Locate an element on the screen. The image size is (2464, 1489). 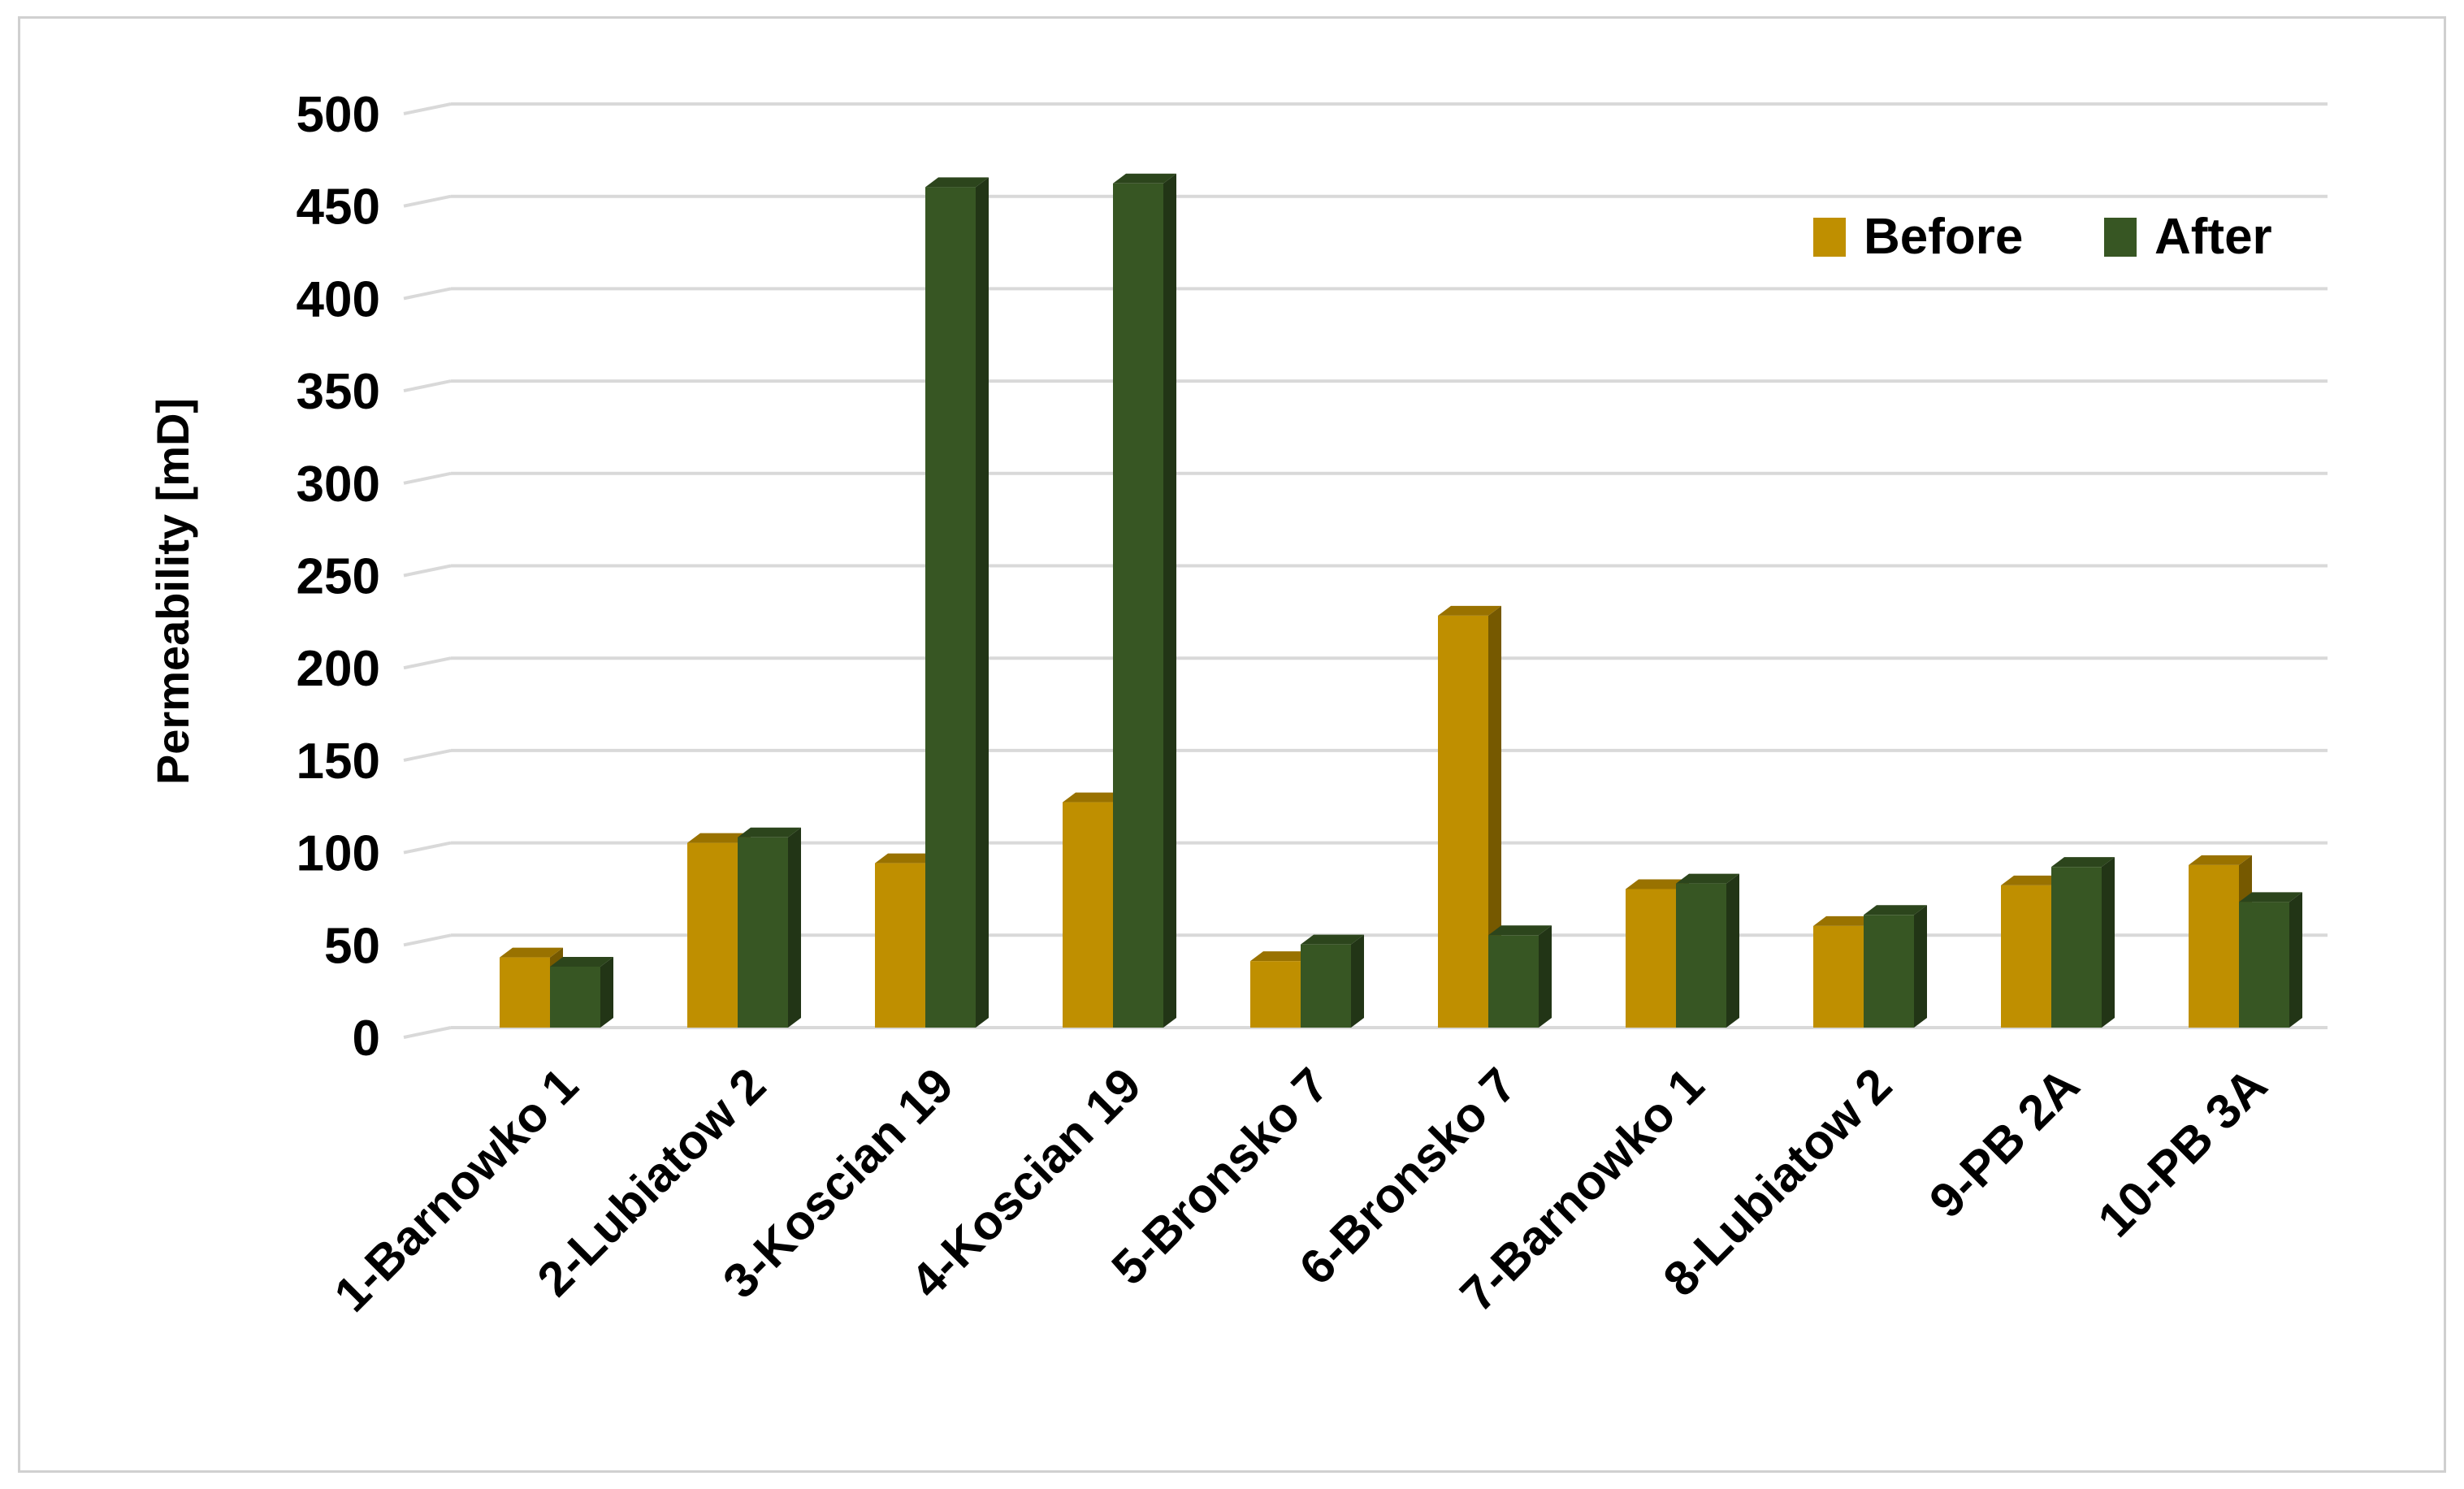
y-tick-label: 200 is located at coordinates (338, 669).